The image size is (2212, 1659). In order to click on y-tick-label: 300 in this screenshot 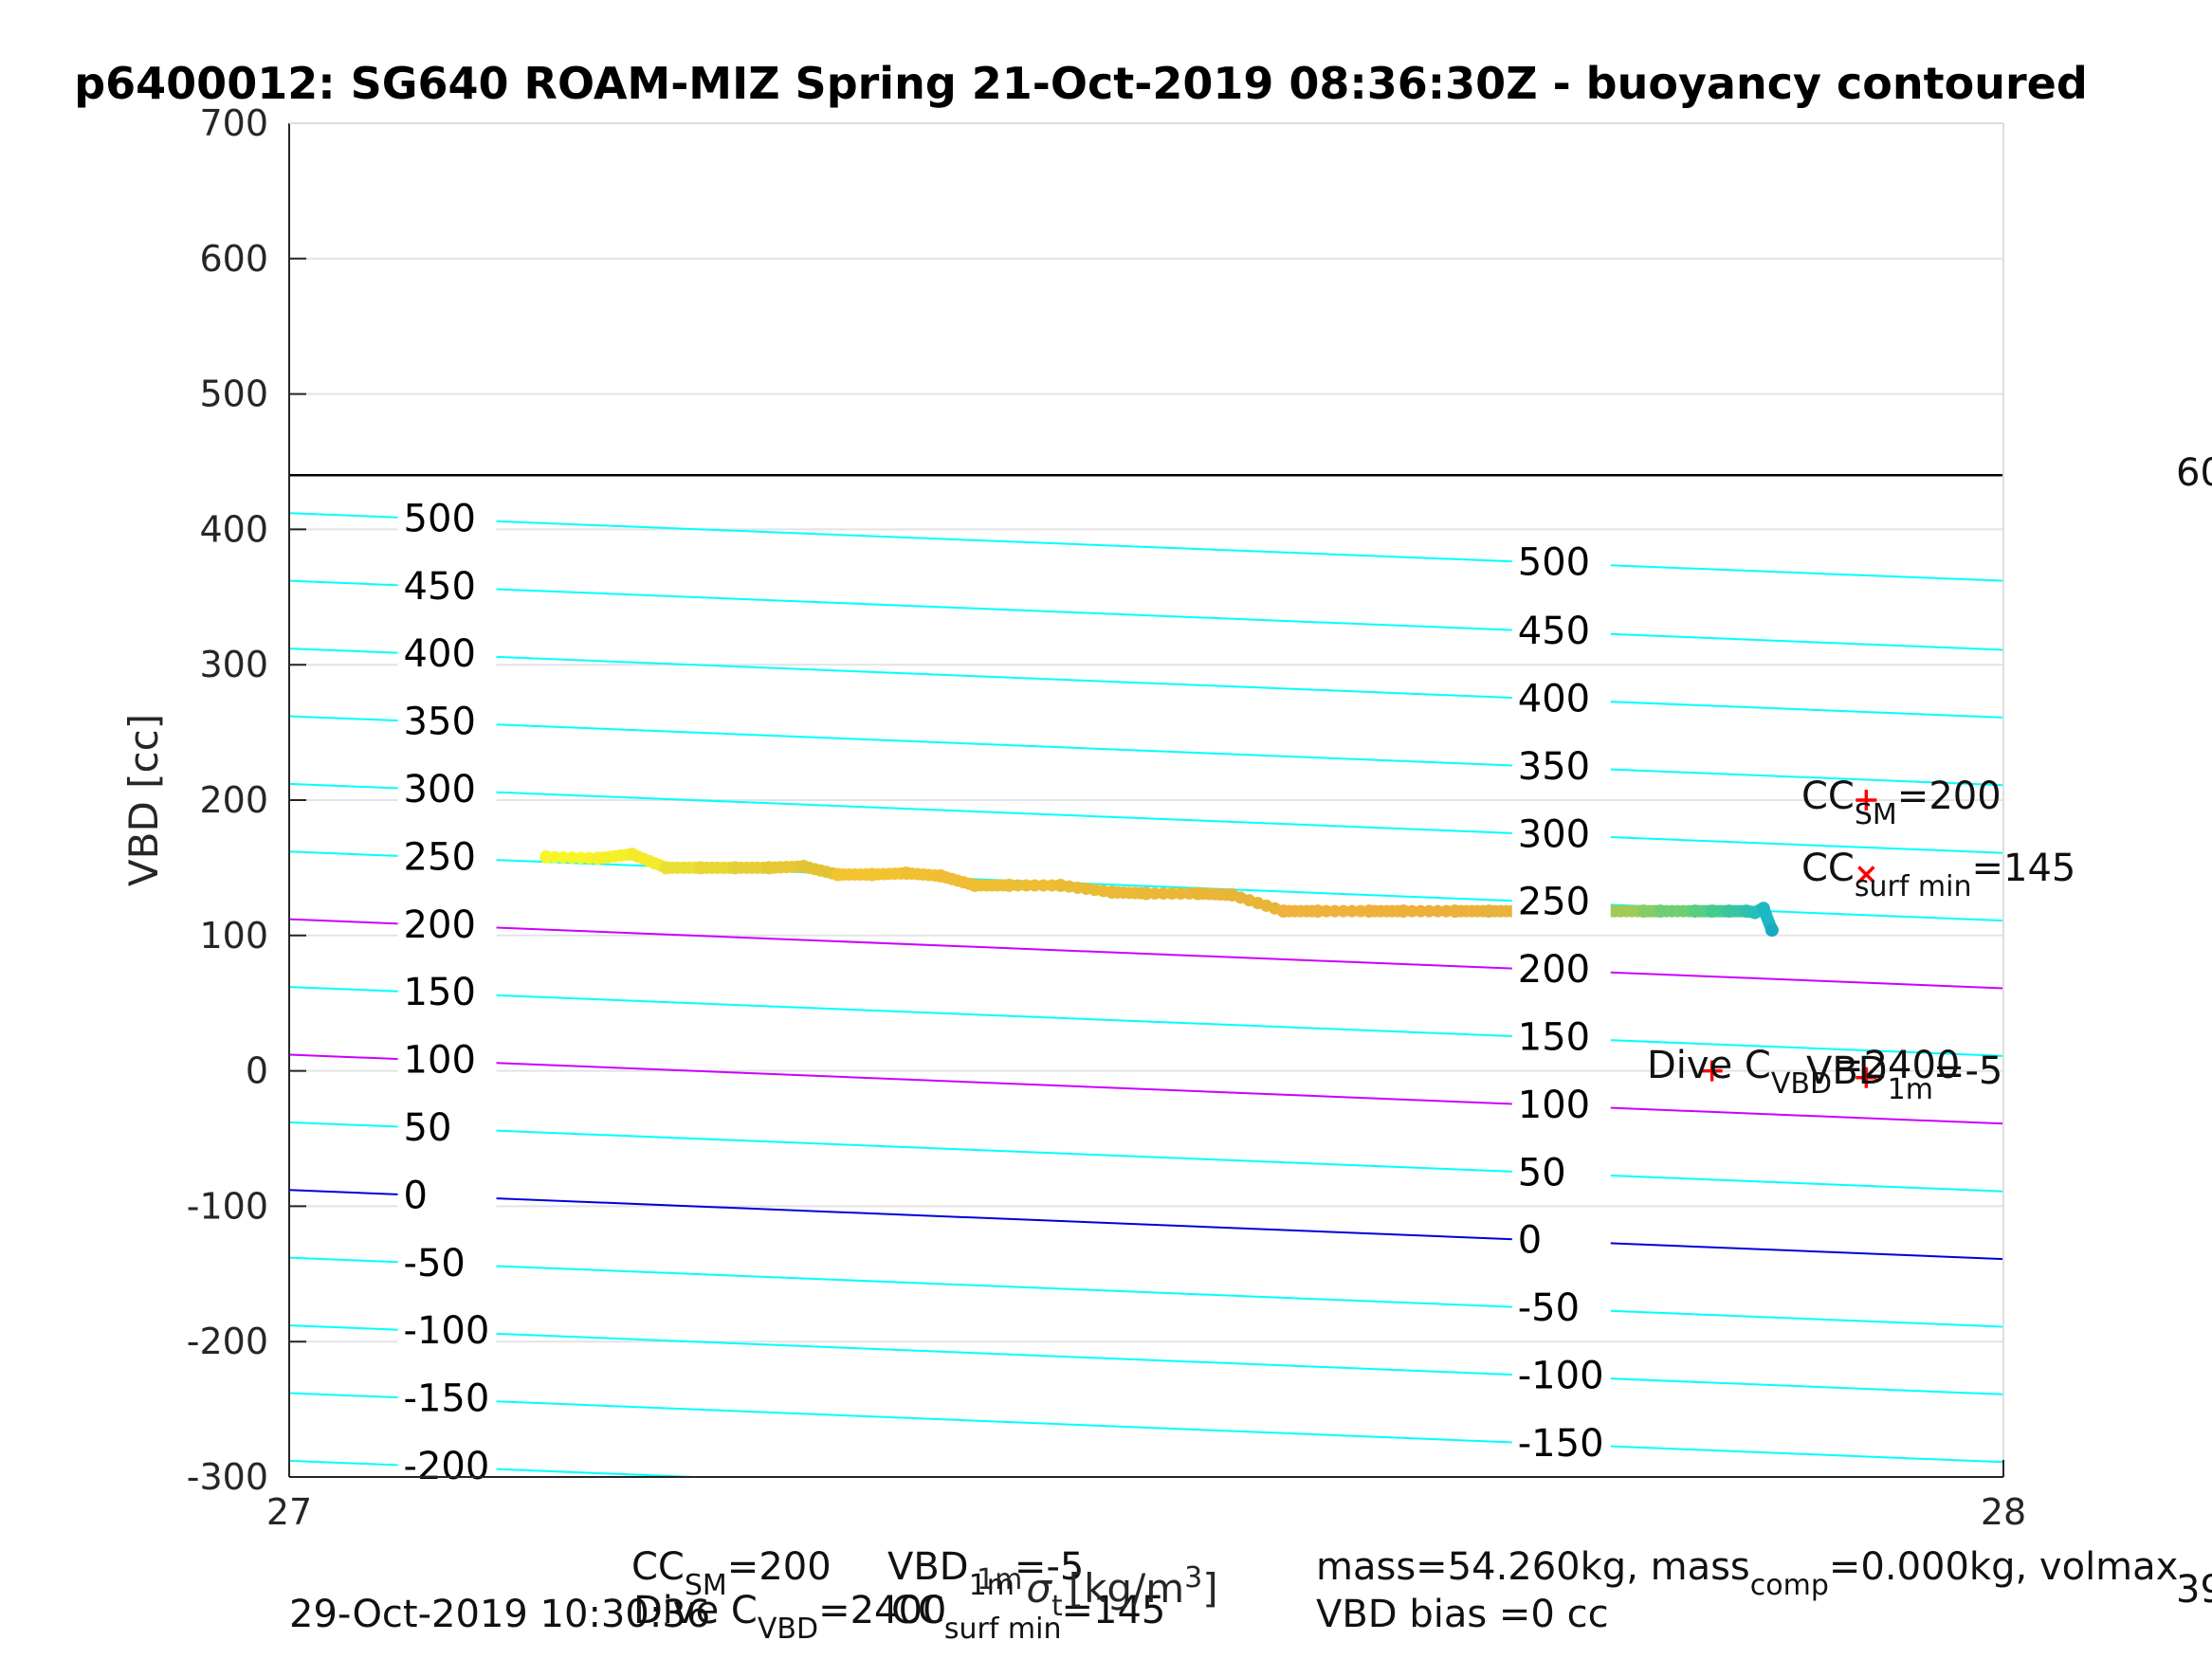, I will do `click(233, 664)`.